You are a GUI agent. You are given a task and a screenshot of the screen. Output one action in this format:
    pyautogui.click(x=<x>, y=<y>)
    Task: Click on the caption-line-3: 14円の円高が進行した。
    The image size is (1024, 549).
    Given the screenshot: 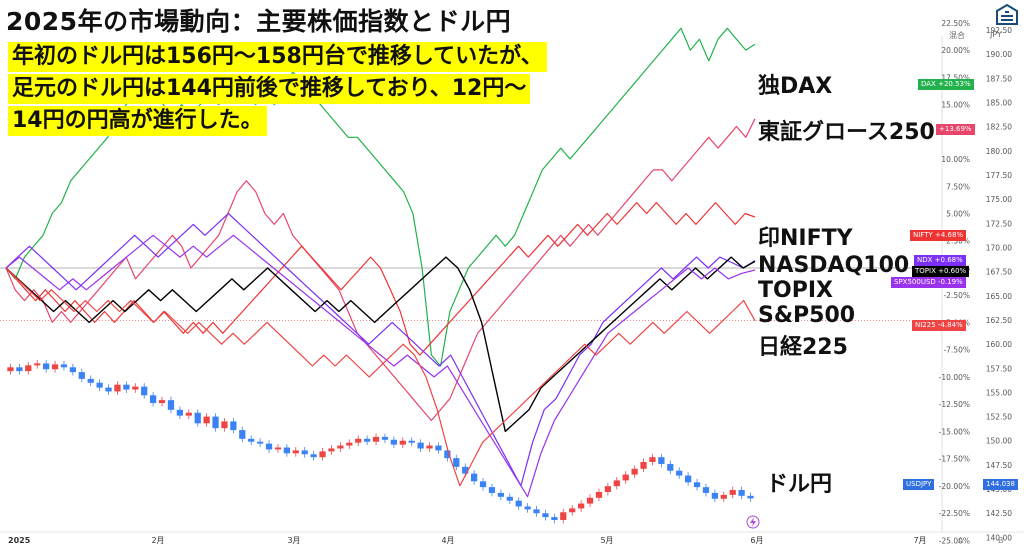 What is the action you would take?
    pyautogui.click(x=137, y=121)
    